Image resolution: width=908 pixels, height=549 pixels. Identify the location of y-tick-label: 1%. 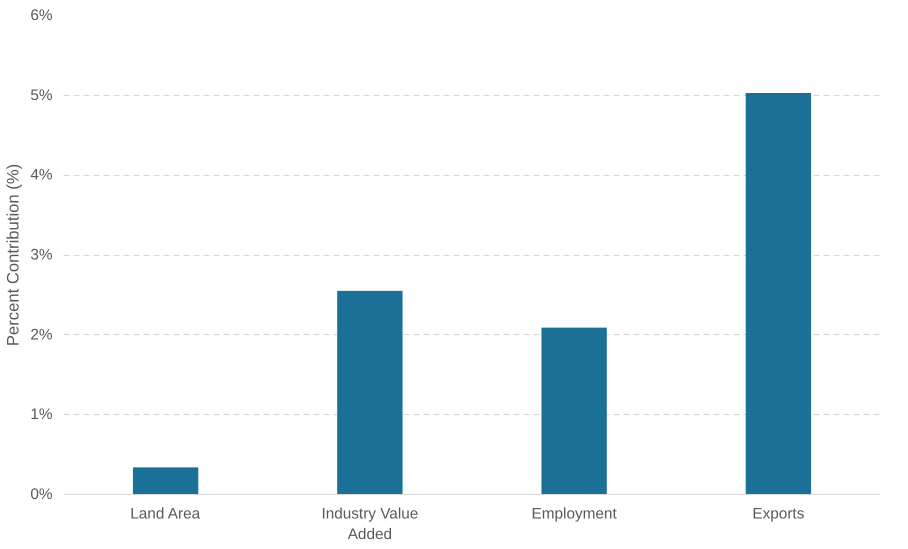
(41, 415).